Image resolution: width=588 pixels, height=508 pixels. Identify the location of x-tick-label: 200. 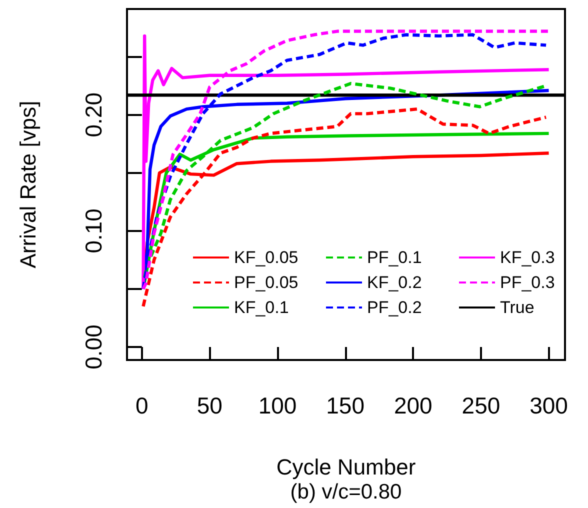
(413, 405).